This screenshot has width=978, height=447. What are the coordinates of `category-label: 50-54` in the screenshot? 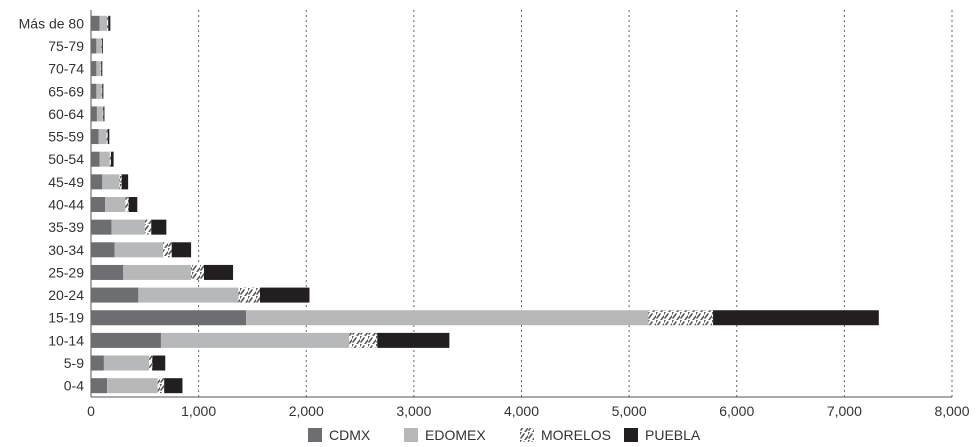 It's located at (66, 159).